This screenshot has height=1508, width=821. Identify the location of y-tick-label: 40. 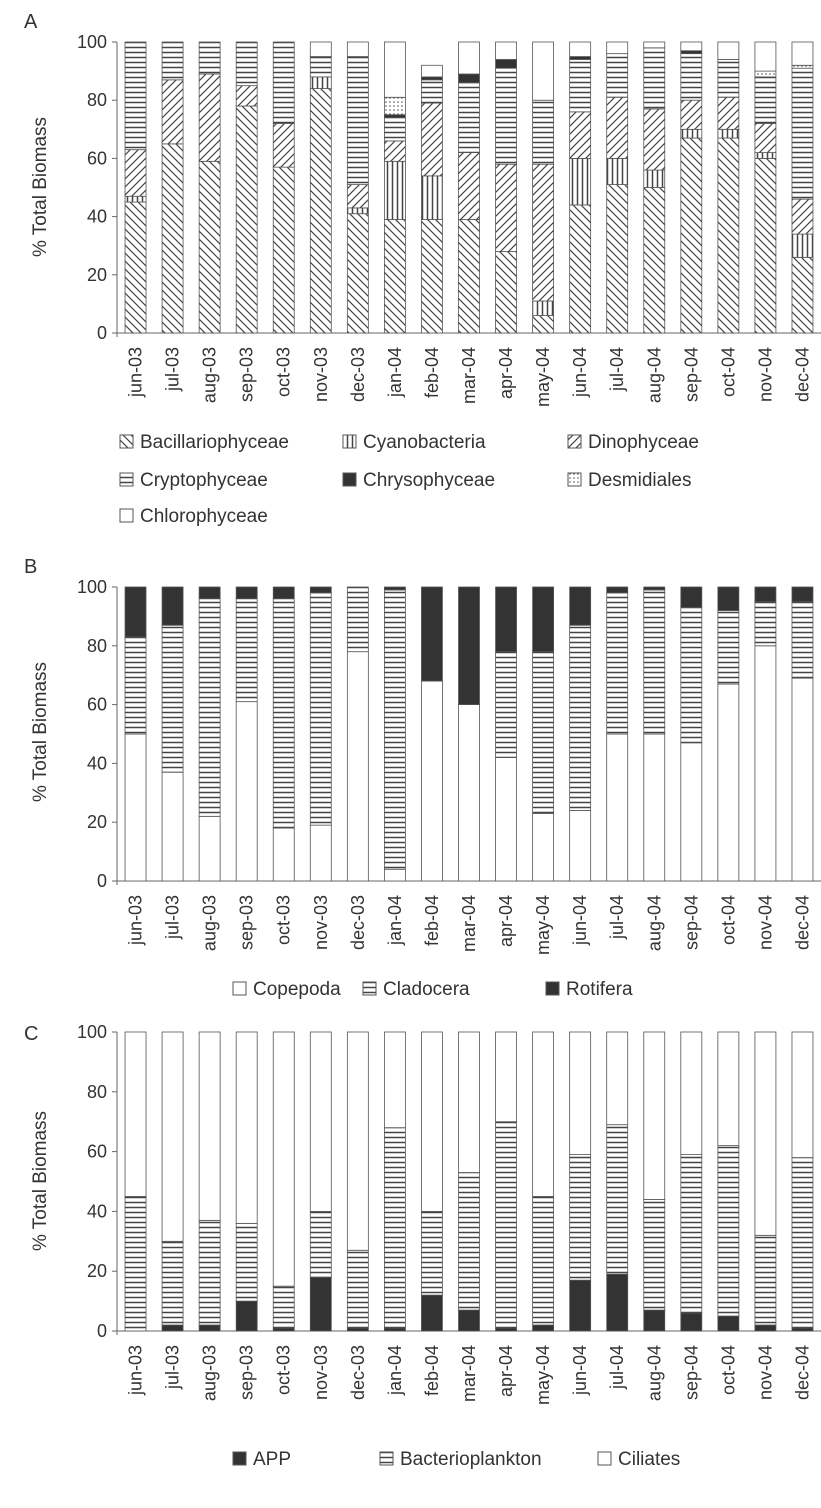
(97, 217).